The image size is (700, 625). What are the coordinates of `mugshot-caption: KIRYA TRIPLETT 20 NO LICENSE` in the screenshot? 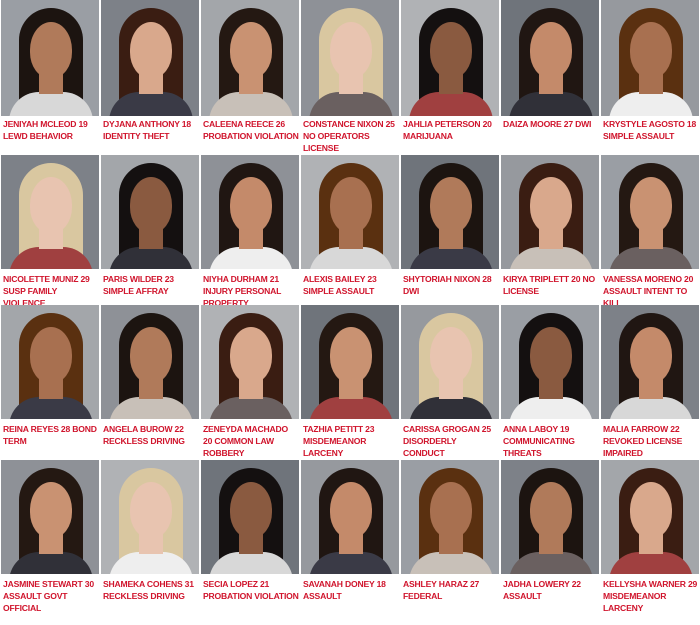 It's located at (549, 285).